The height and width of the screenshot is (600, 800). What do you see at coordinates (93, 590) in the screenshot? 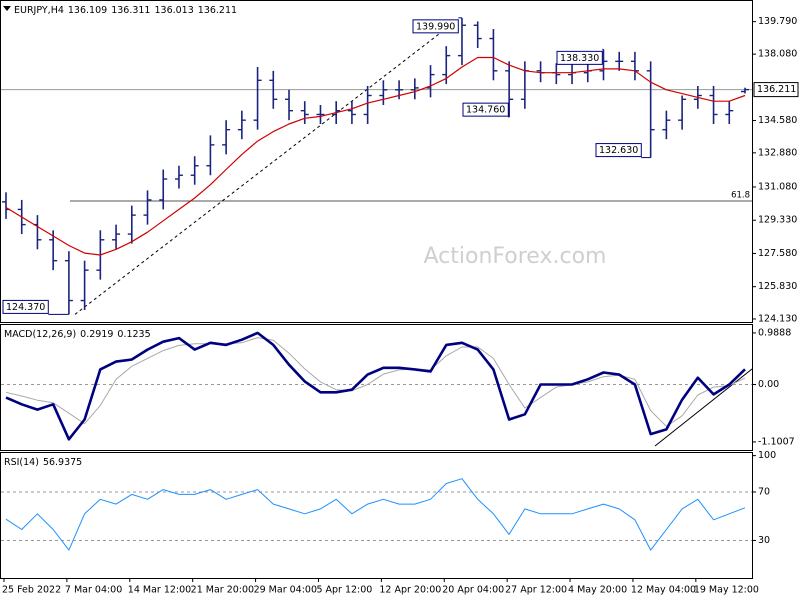
I see `x-tick-label: 7 Mar 04:00` at bounding box center [93, 590].